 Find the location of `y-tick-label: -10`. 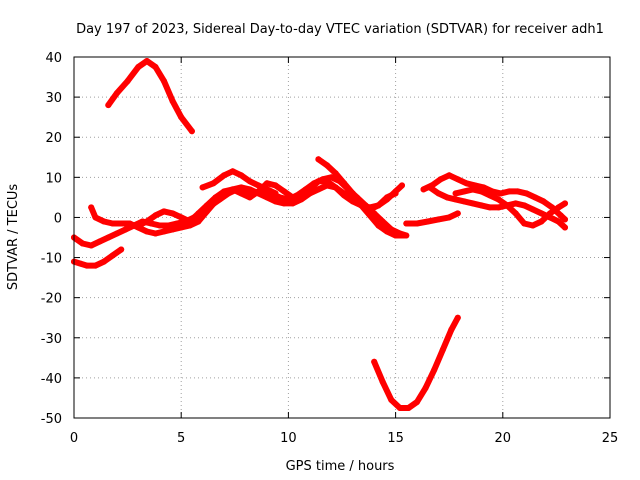

y-tick-label: -10 is located at coordinates (51, 259).